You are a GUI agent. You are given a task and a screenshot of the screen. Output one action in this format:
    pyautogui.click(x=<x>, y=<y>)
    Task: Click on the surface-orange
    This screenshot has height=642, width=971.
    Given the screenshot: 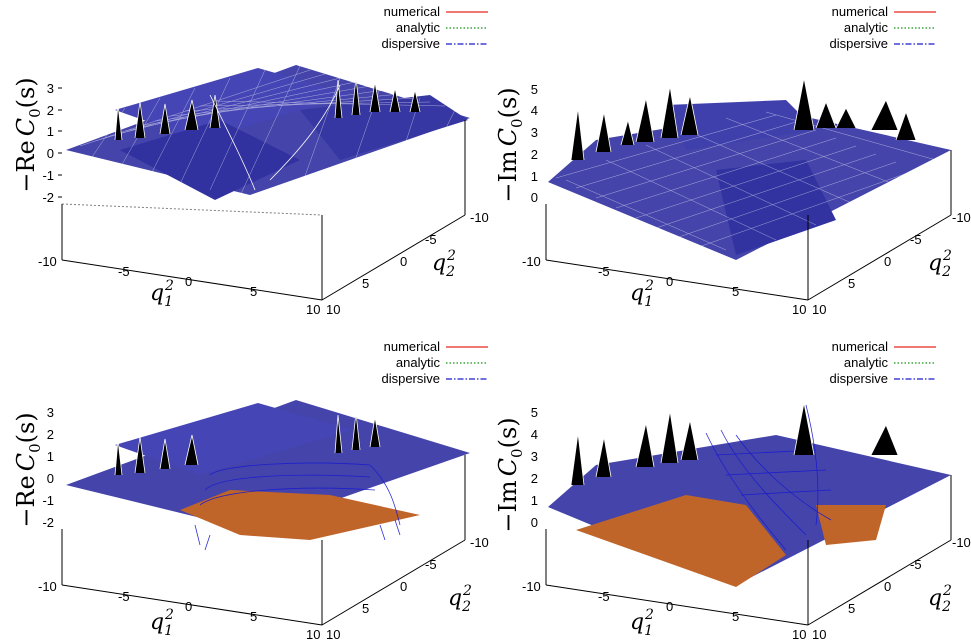 What is the action you would take?
    pyautogui.click(x=300, y=515)
    